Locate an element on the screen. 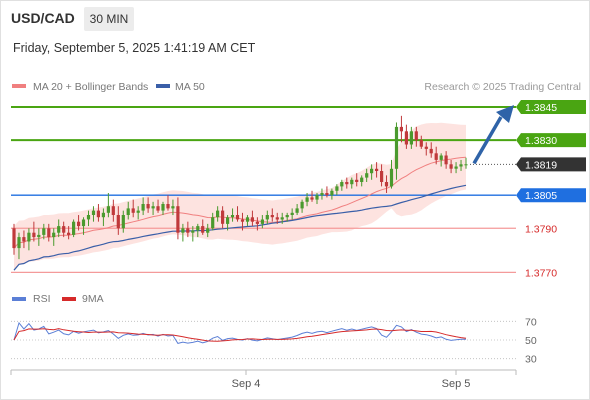 Image resolution: width=590 pixels, height=400 pixels. level-label-3: 1.3805 is located at coordinates (541, 196).